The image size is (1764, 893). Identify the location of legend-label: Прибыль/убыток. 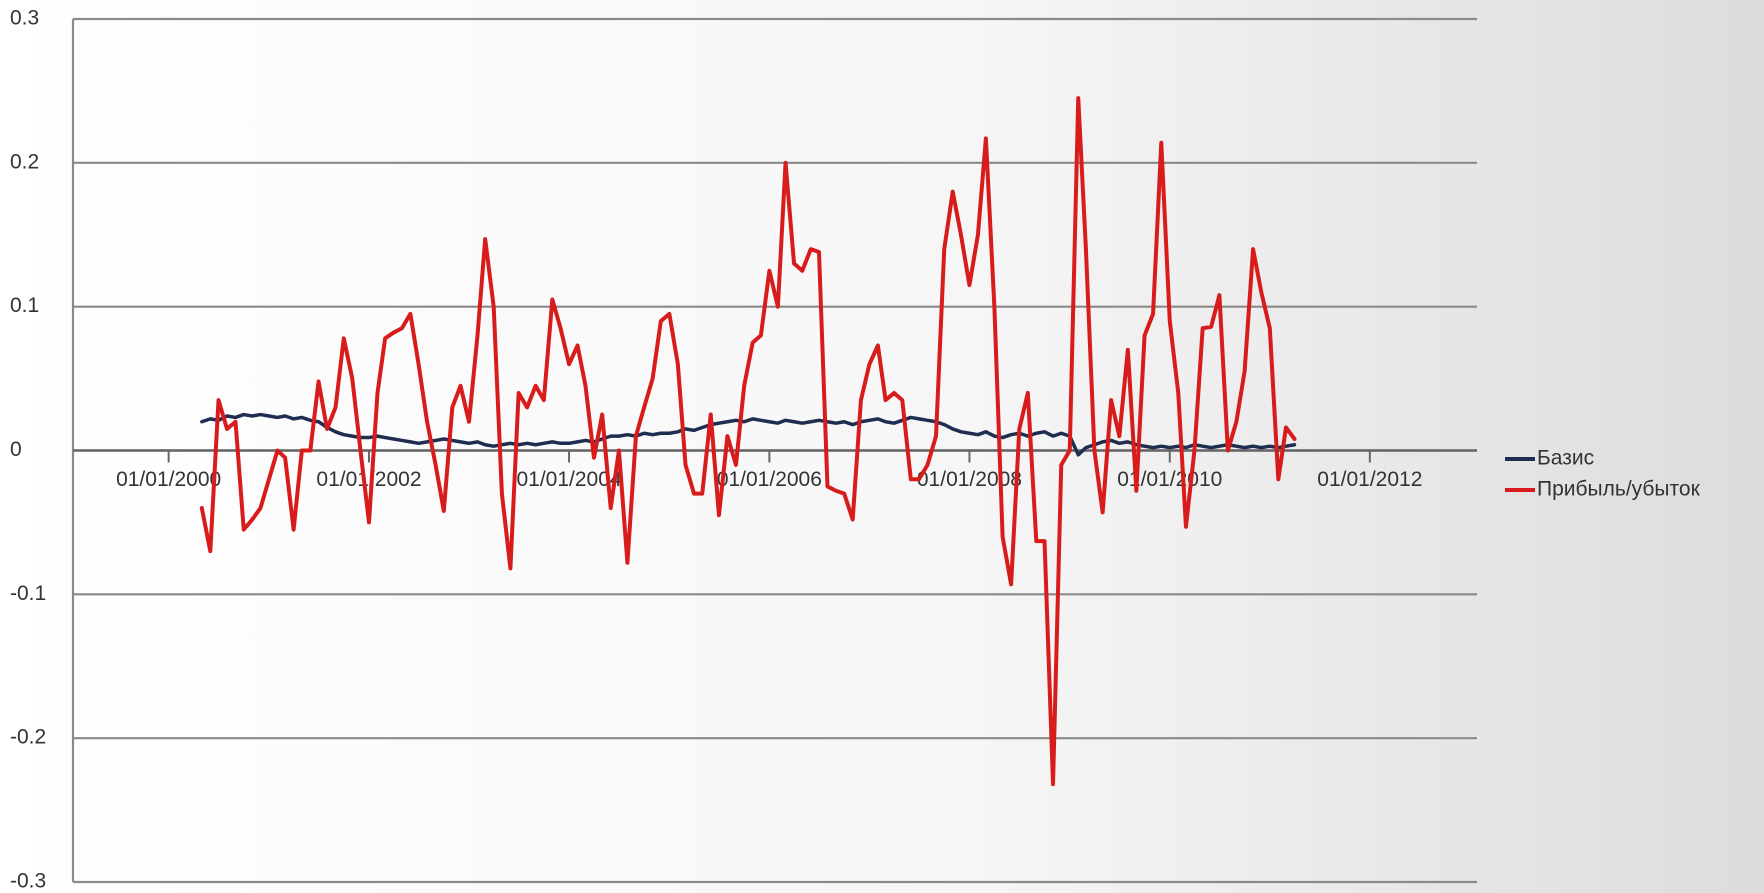
(1619, 489).